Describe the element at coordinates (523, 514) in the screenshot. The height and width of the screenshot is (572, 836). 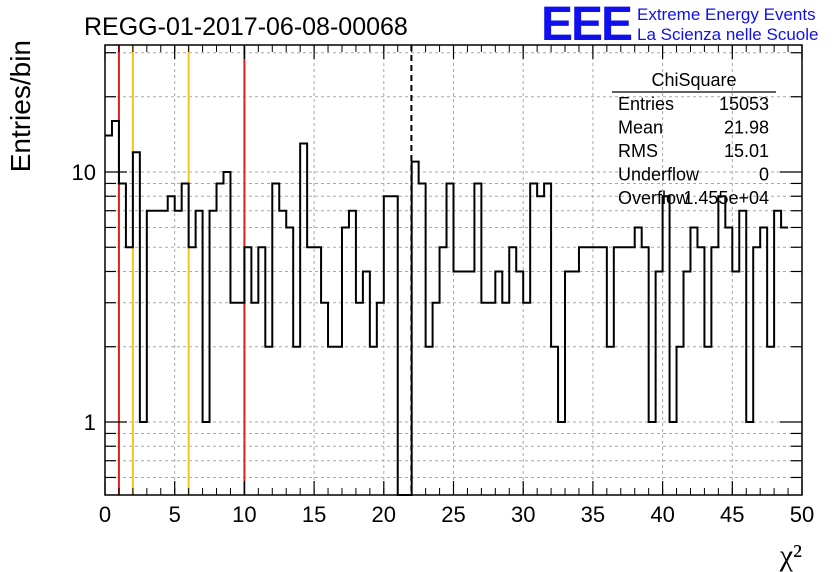
I see `x-tick-label: 30` at that location.